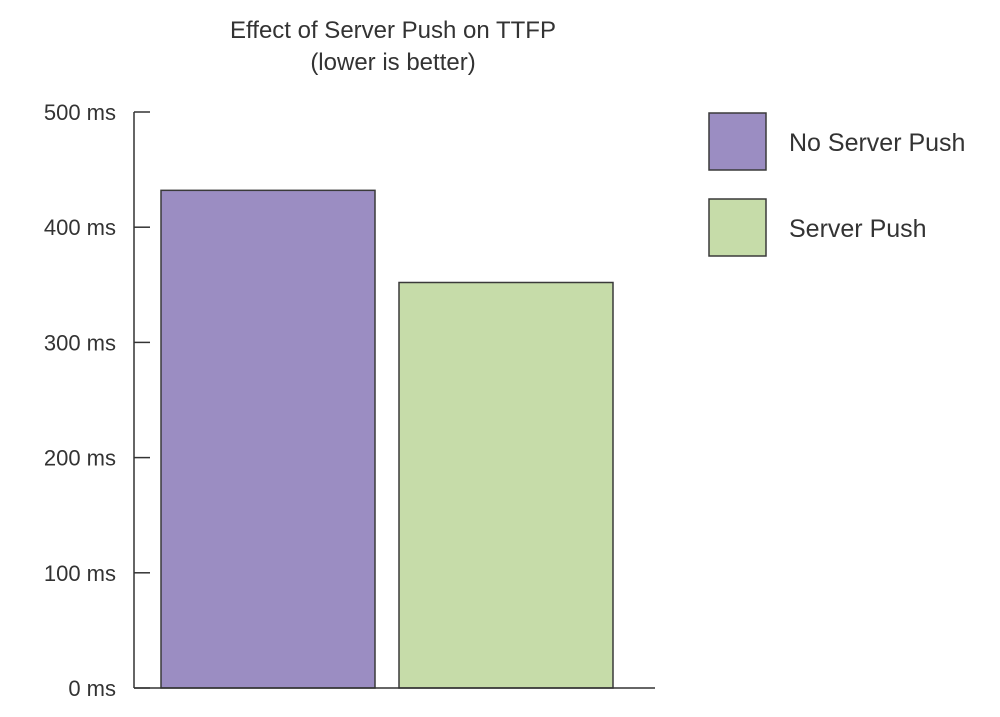 The width and height of the screenshot is (1000, 717). Describe the element at coordinates (393, 30) in the screenshot. I see `chart-title: Effect of Server Push on TTFP` at that location.